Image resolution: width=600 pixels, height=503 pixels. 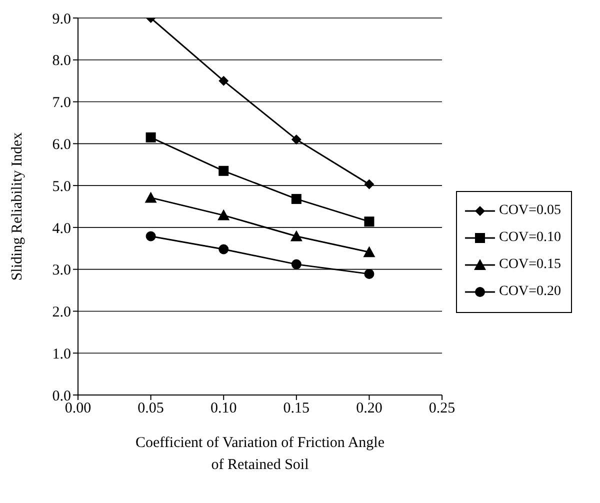 What do you see at coordinates (61, 61) in the screenshot?
I see `y-tick-label: 8.0` at bounding box center [61, 61].